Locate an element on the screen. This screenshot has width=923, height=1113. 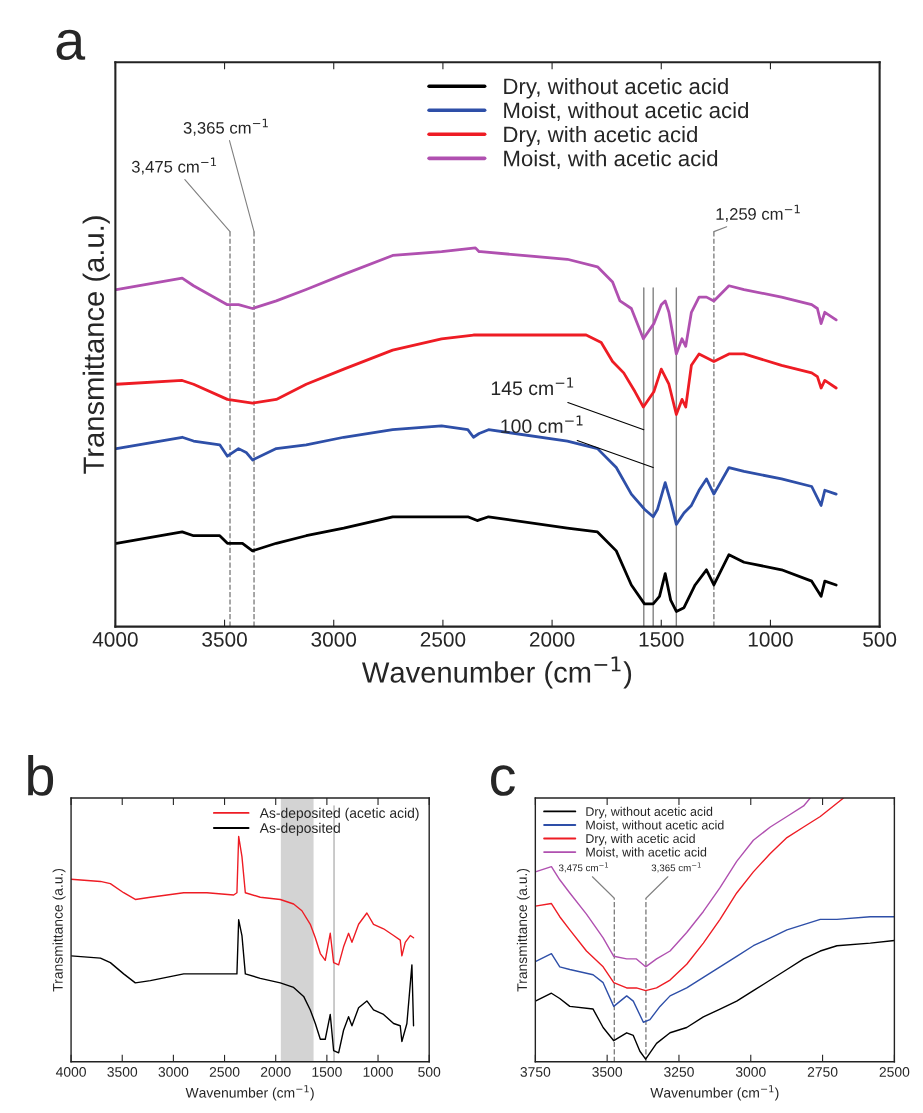
annotation: 145 cm$^{−1}$ is located at coordinates (532, 386).